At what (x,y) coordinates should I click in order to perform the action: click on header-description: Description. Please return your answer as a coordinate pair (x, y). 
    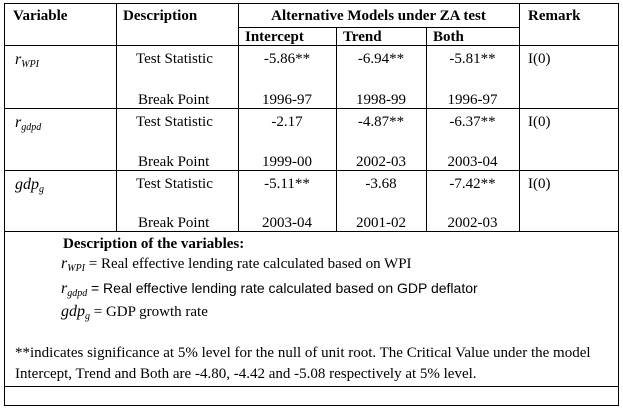
    Looking at the image, I should click on (160, 16).